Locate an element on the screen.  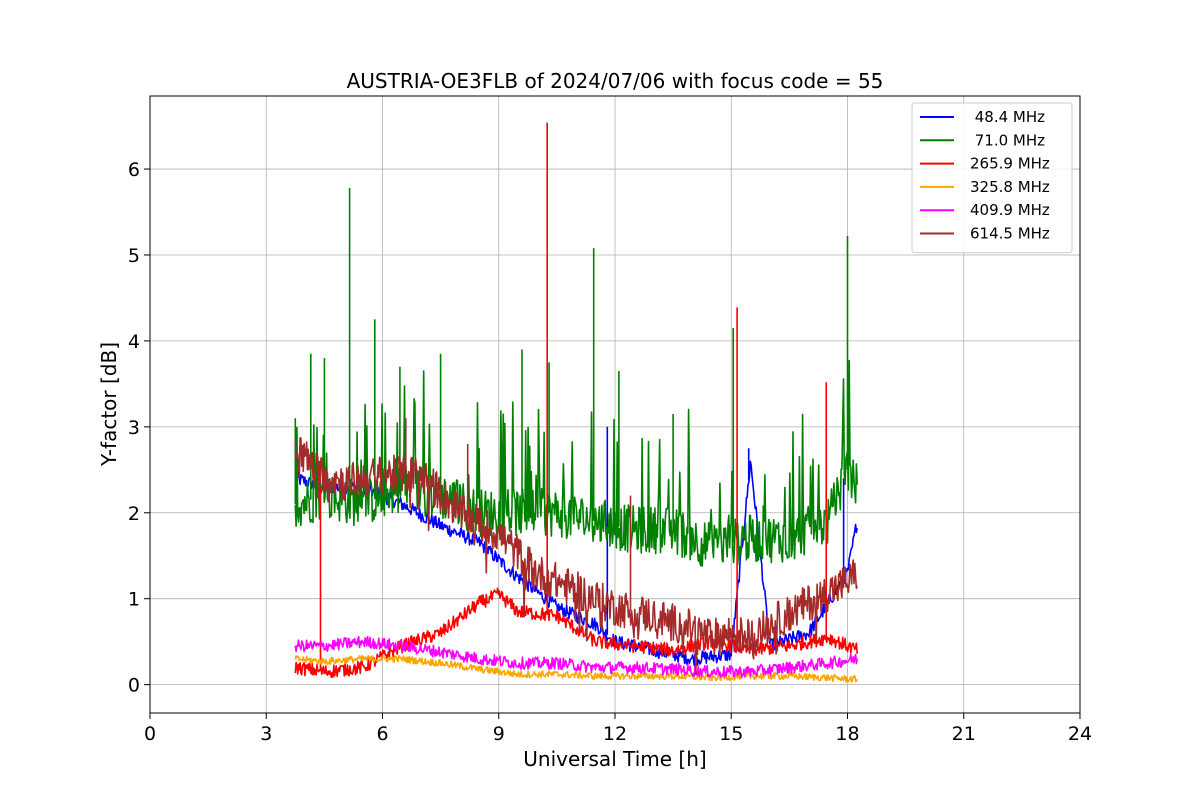
x-tick-label: 24 is located at coordinates (1080, 734).